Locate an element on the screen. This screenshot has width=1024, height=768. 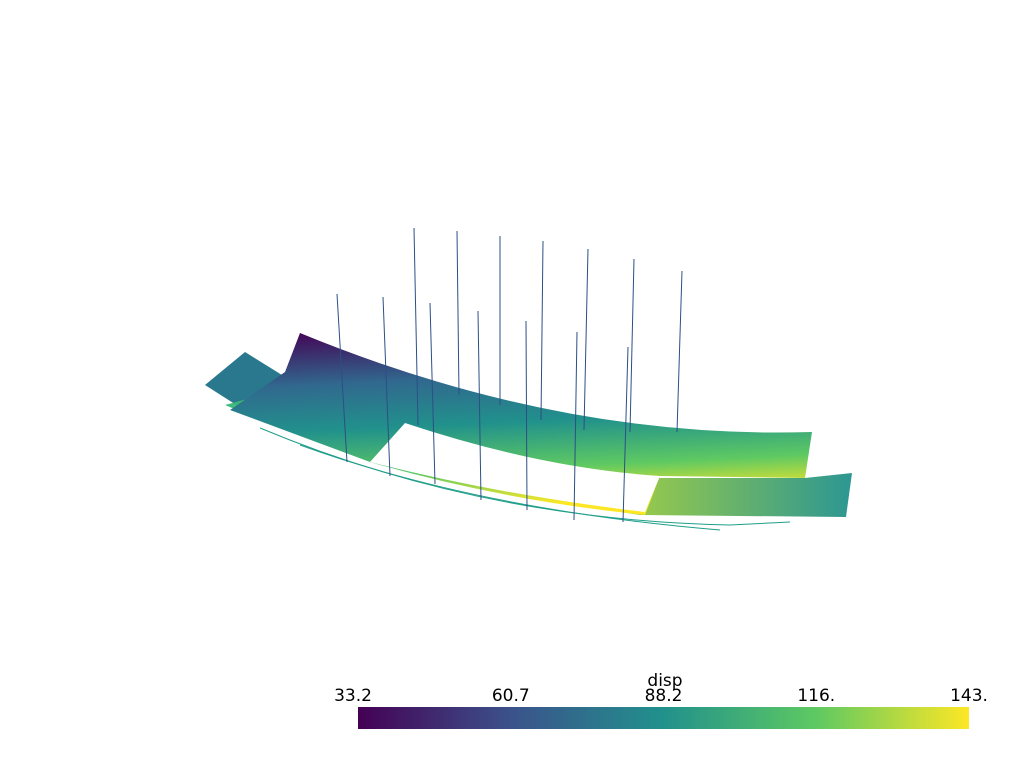
tick-label: 33.2 is located at coordinates (353, 696).